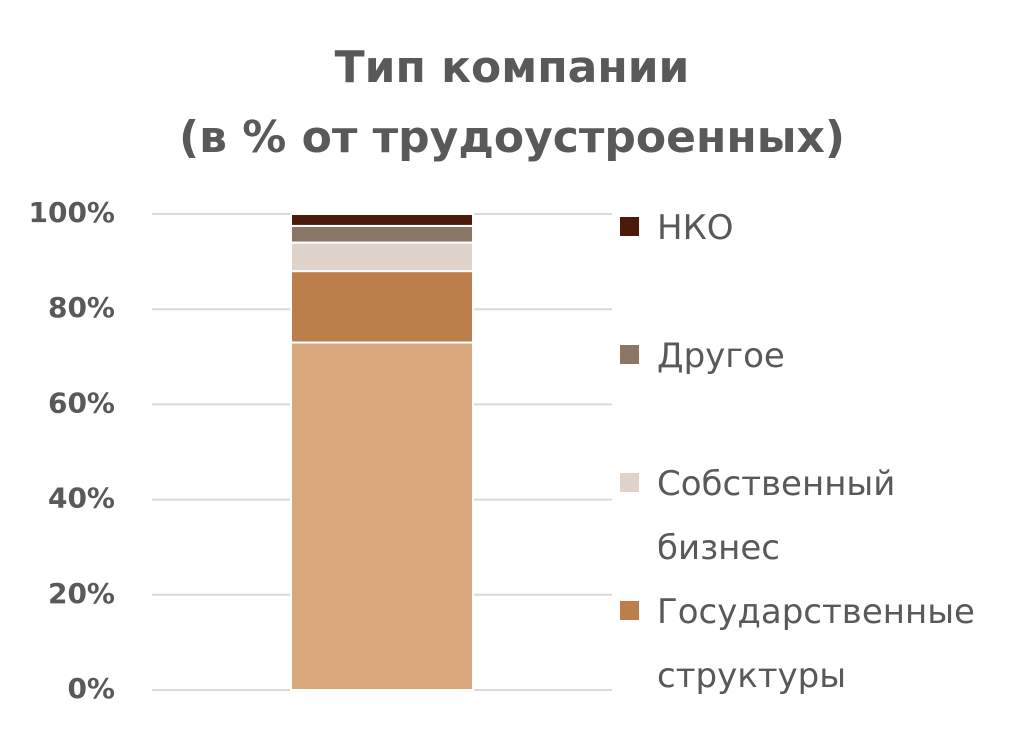  Describe the element at coordinates (816, 644) in the screenshot. I see `legend-label: Государственные структуры` at that location.